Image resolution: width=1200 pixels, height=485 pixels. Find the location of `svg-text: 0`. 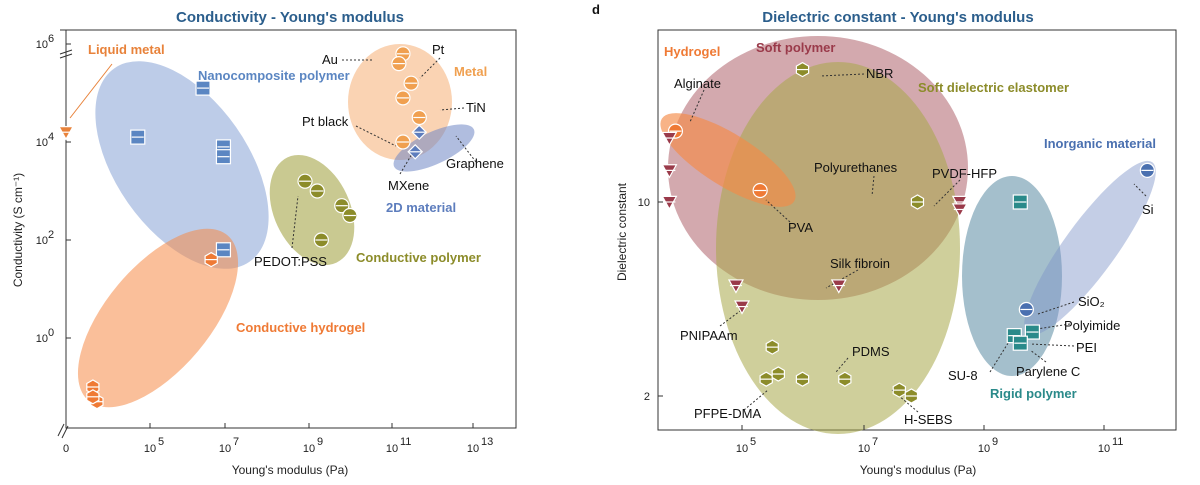

svg-text: 0 is located at coordinates (51, 333).